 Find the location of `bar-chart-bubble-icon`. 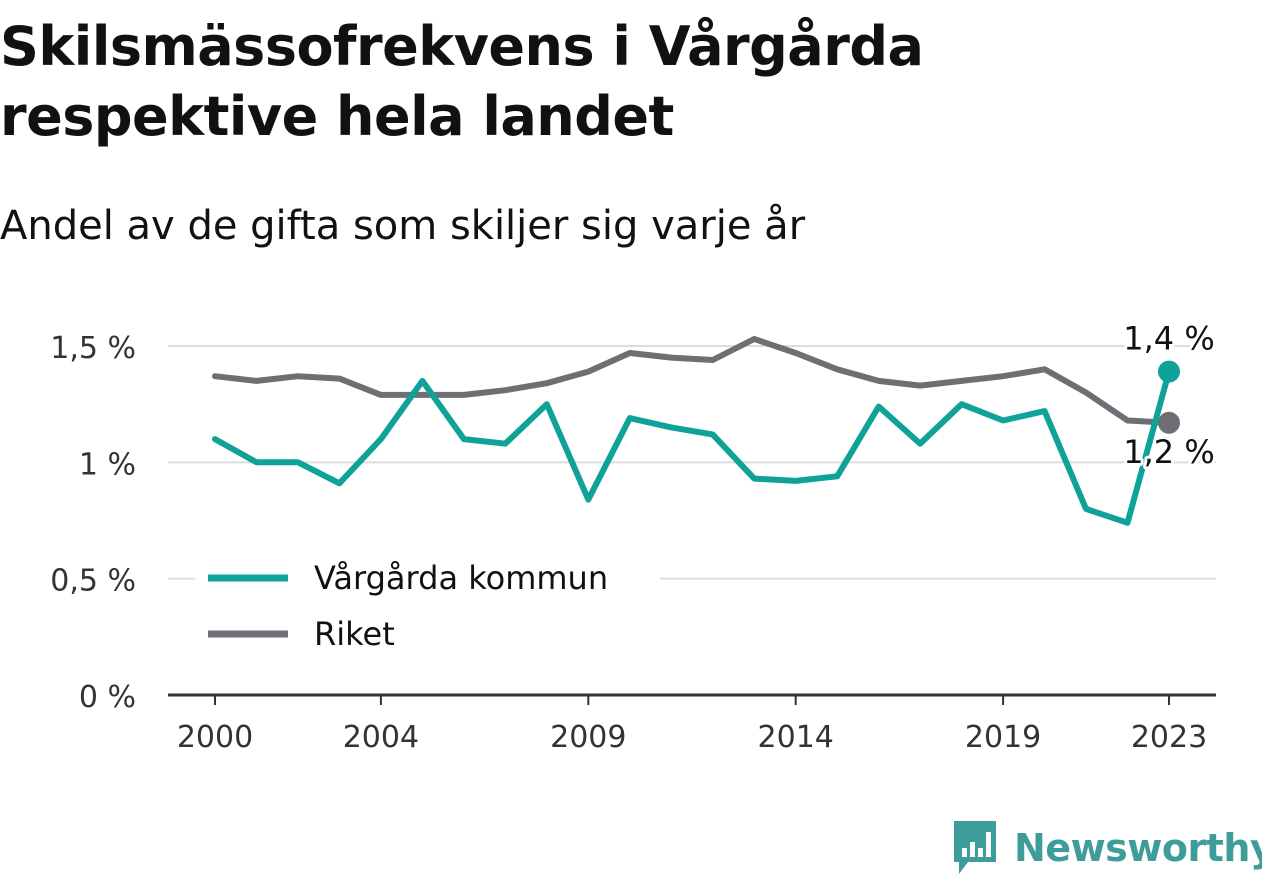

bar-chart-bubble-icon is located at coordinates (975, 847).